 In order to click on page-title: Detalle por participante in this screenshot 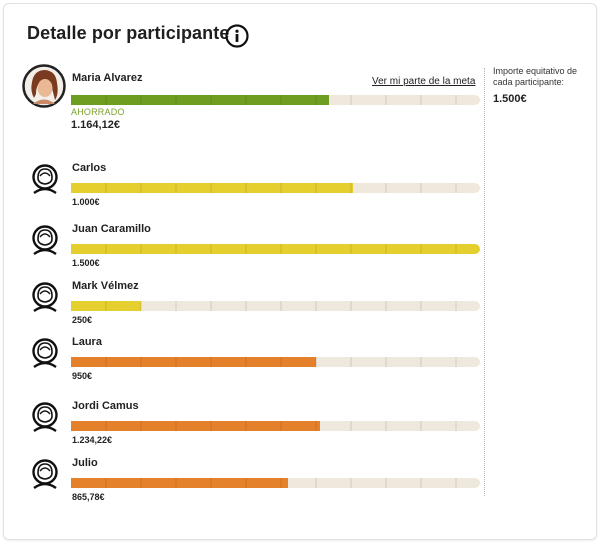, I will do `click(128, 33)`.